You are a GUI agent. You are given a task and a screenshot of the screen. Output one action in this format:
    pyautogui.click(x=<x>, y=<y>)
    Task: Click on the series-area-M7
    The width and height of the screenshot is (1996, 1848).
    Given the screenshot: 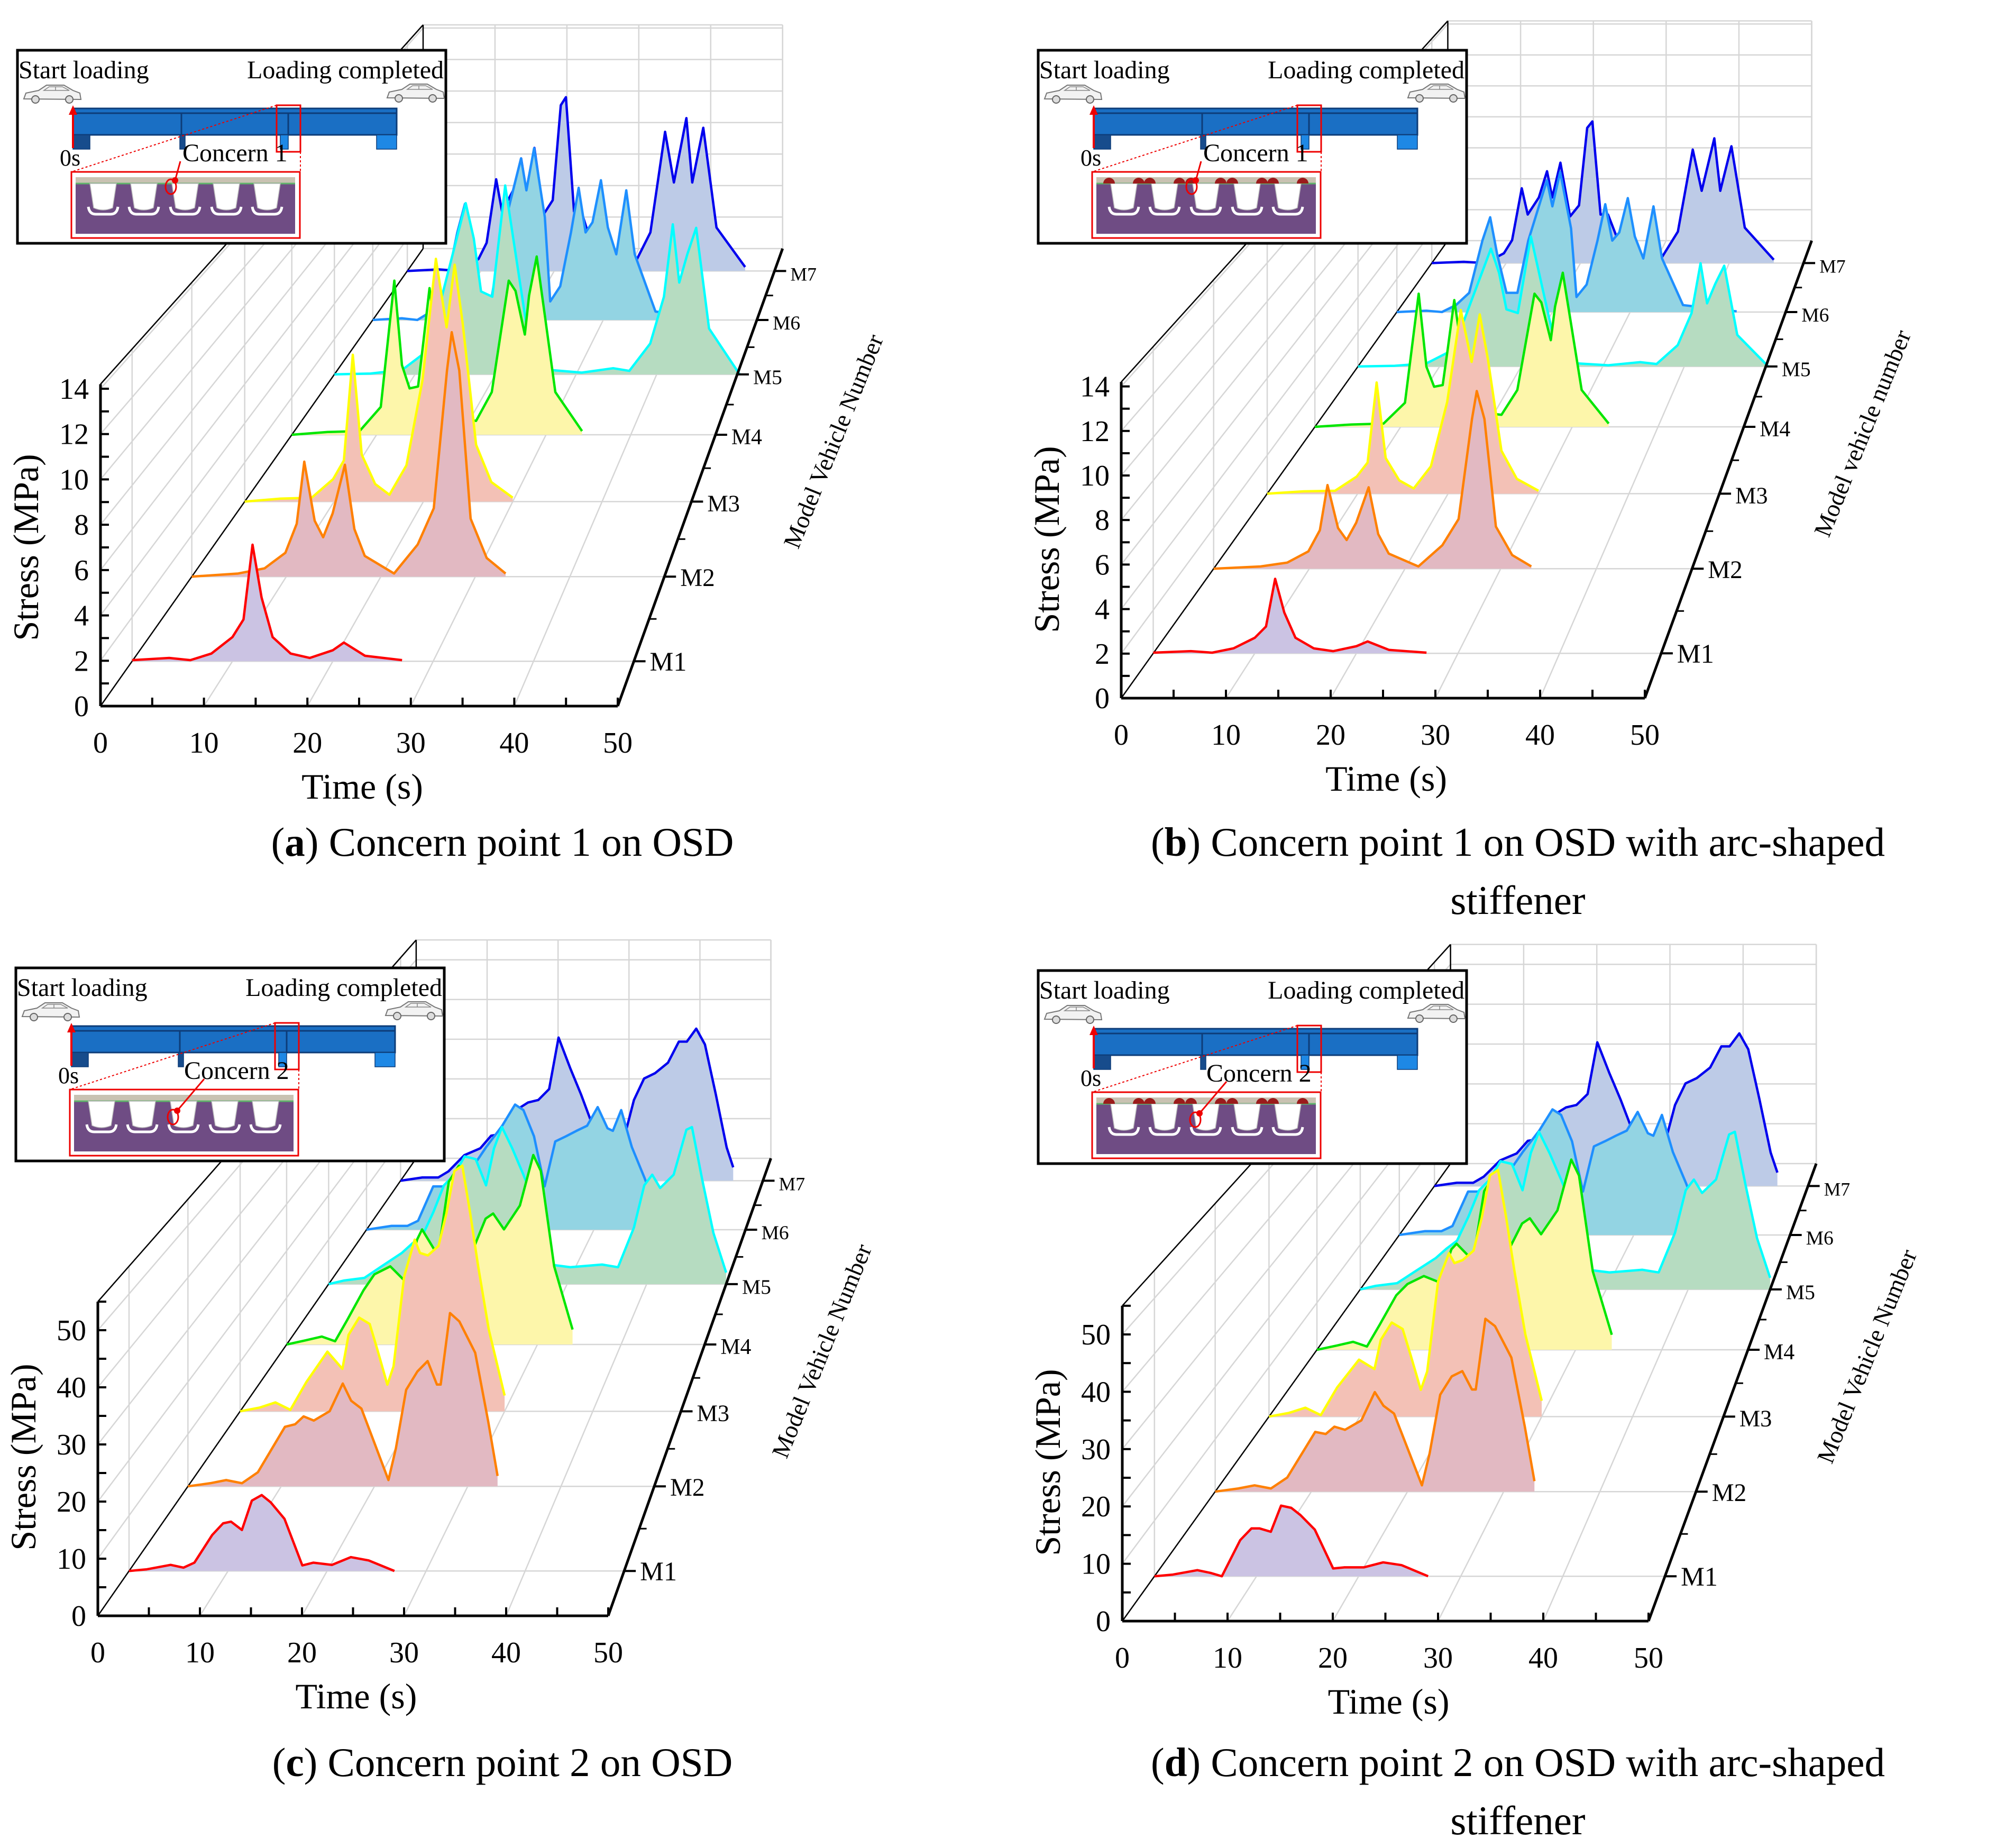 What is the action you would take?
    pyautogui.click(x=567, y=1104)
    